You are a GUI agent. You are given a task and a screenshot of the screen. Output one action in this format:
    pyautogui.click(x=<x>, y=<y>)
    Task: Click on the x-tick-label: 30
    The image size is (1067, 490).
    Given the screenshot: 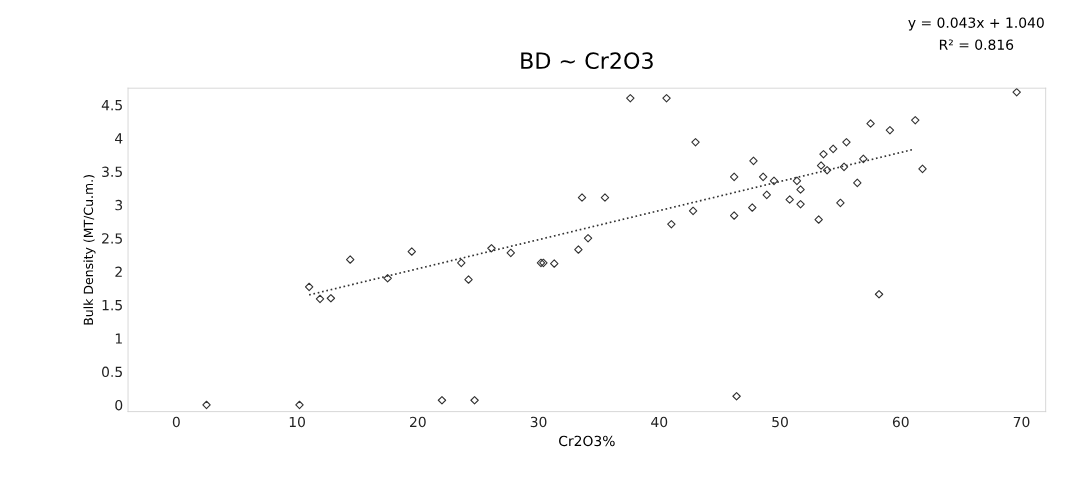 What is the action you would take?
    pyautogui.click(x=538, y=422)
    